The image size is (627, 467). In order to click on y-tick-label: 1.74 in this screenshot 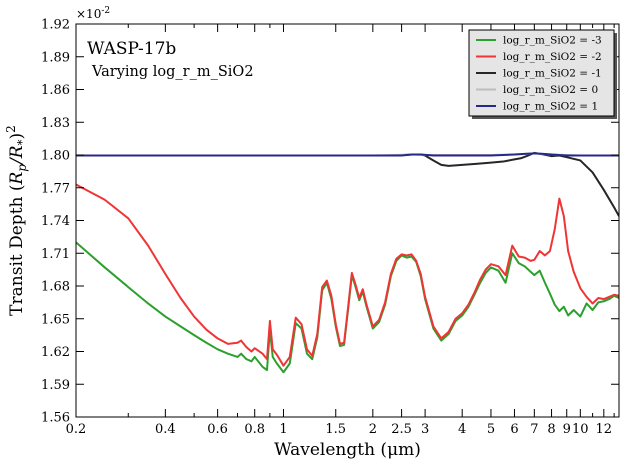, I will do `click(55, 221)`.